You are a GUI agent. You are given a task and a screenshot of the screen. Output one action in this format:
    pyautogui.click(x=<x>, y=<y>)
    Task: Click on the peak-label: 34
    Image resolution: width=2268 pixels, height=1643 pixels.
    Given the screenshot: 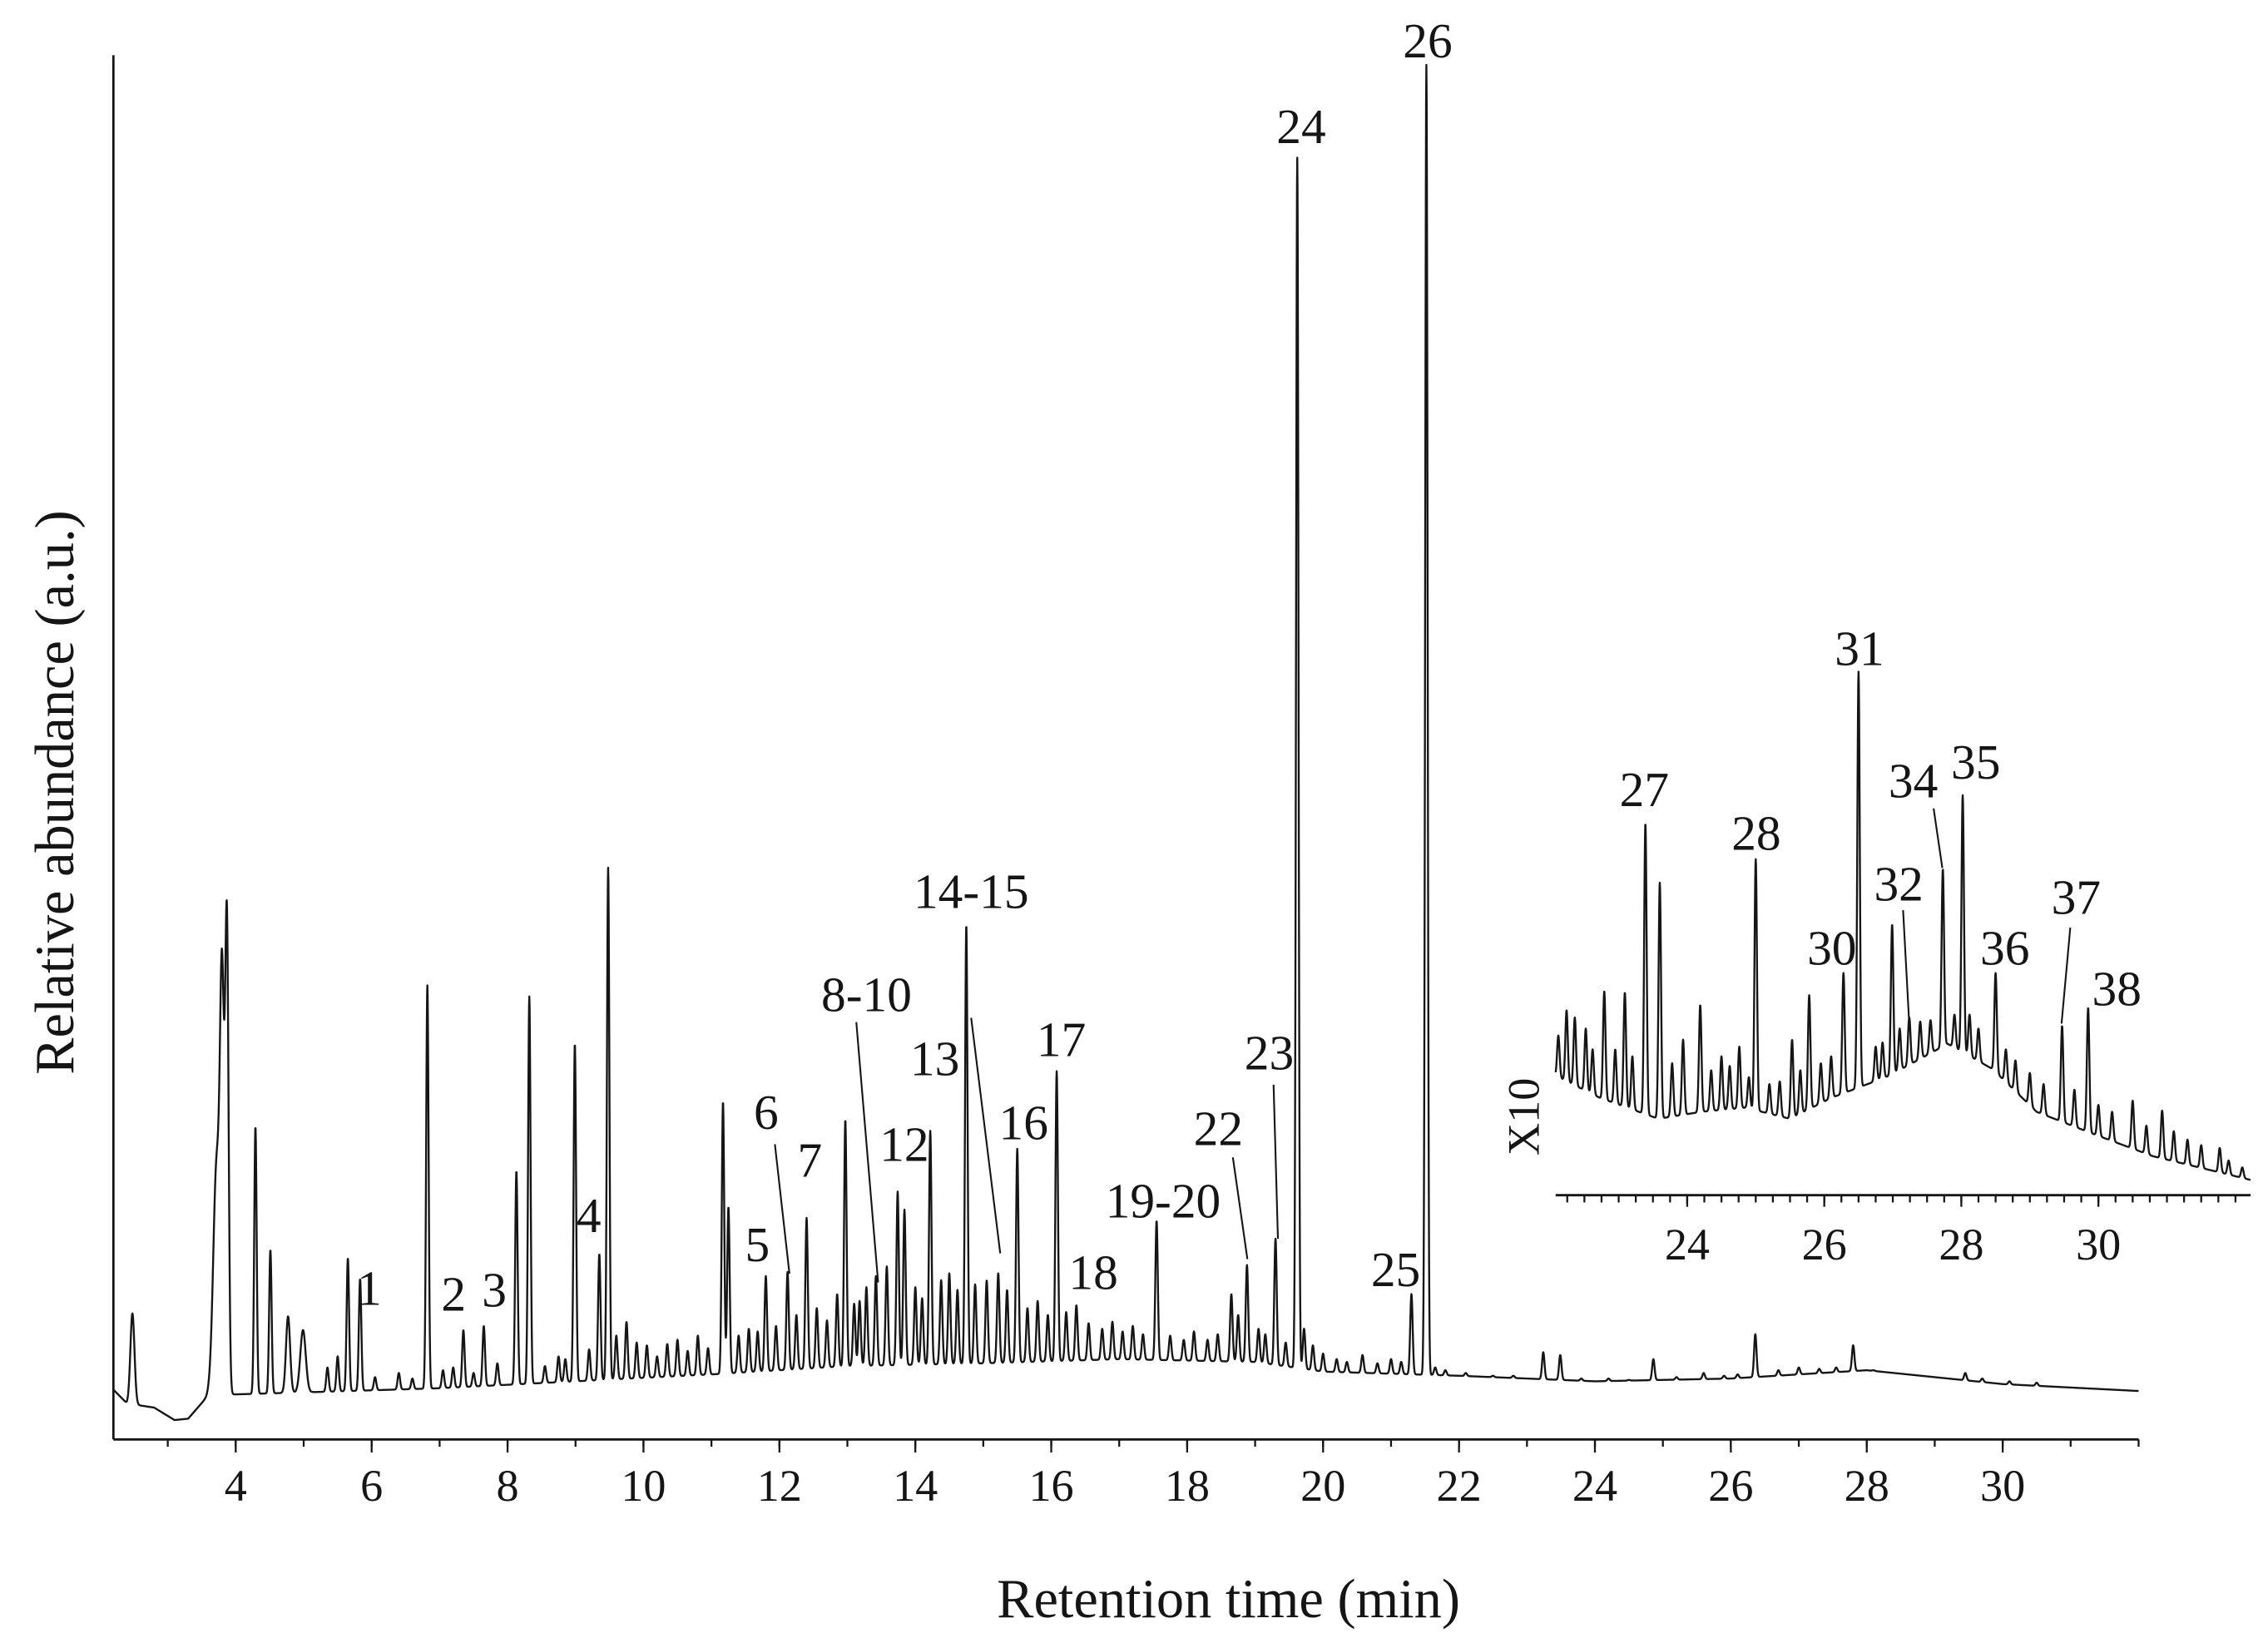 What is the action you would take?
    pyautogui.click(x=1913, y=781)
    